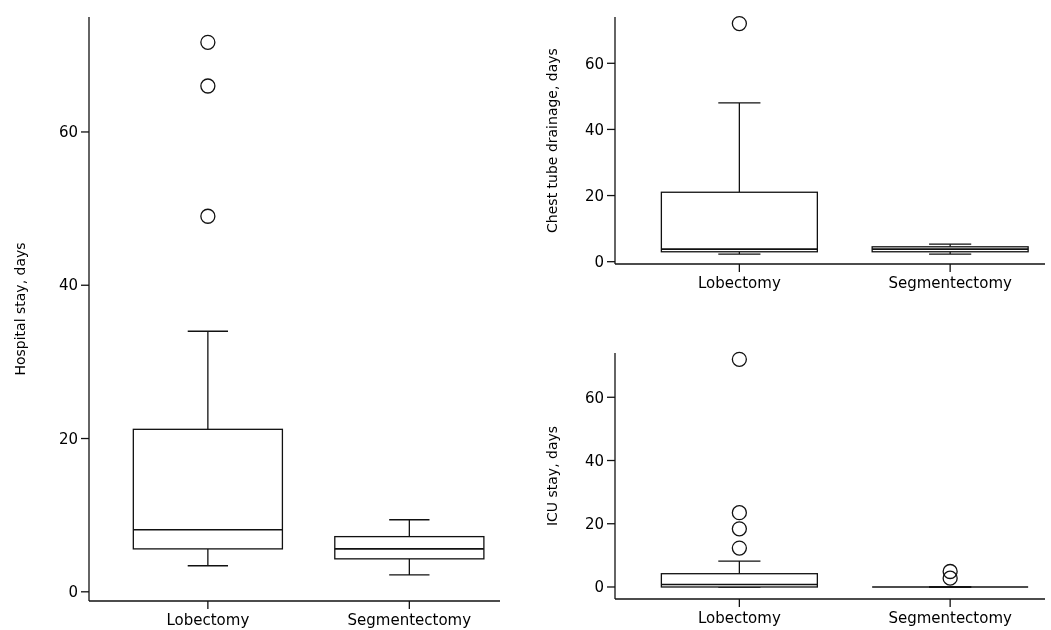 Image resolution: width=1051 pixels, height=630 pixels. What do you see at coordinates (551, 140) in the screenshot?
I see `y-axis-title: Chest tube drainage, days` at bounding box center [551, 140].